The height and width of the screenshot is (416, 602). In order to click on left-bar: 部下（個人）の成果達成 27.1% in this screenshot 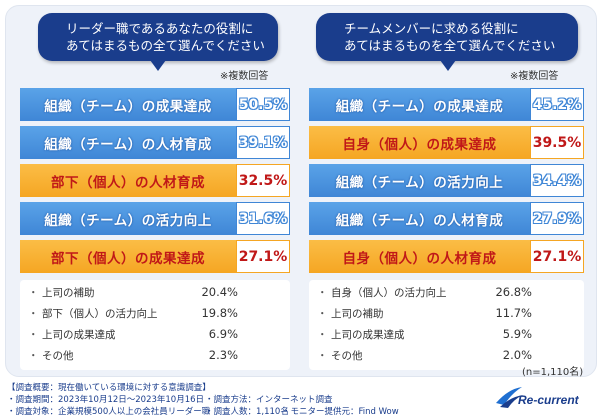, I will do `click(155, 256)`.